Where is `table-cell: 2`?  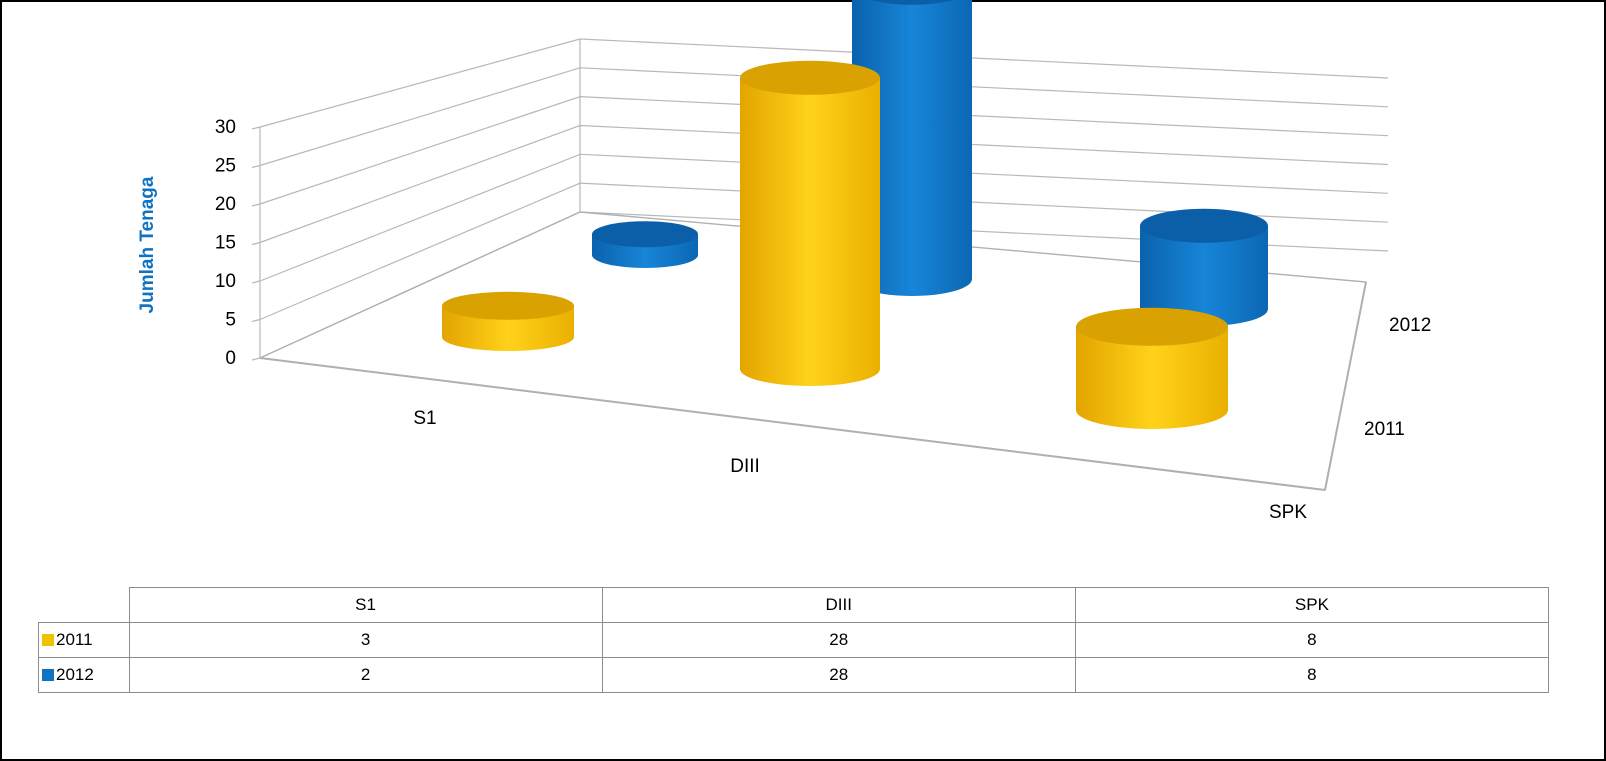 table-cell: 2 is located at coordinates (365, 675).